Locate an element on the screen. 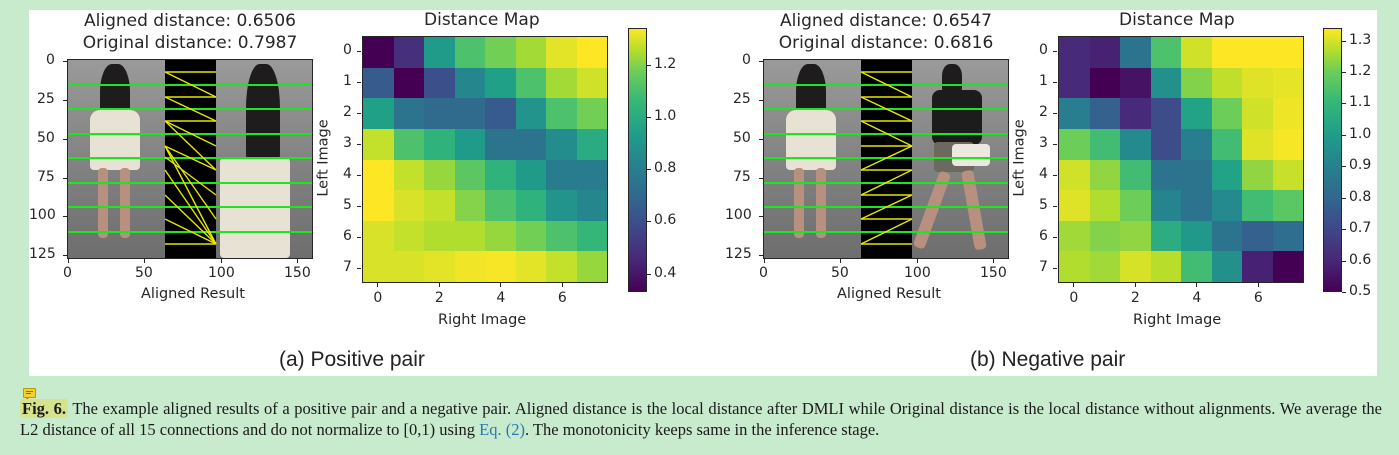 The height and width of the screenshot is (455, 1399). y-tick-label: 100 is located at coordinates (42, 215).